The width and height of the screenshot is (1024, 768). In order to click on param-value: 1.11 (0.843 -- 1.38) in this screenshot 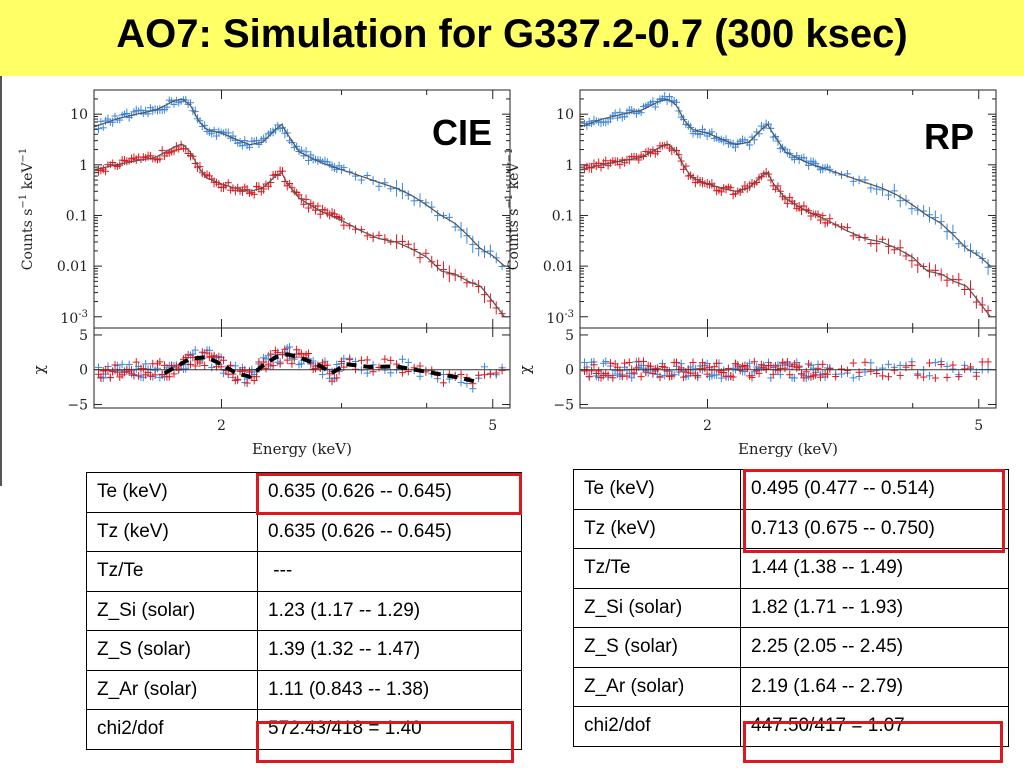, I will do `click(389, 689)`.